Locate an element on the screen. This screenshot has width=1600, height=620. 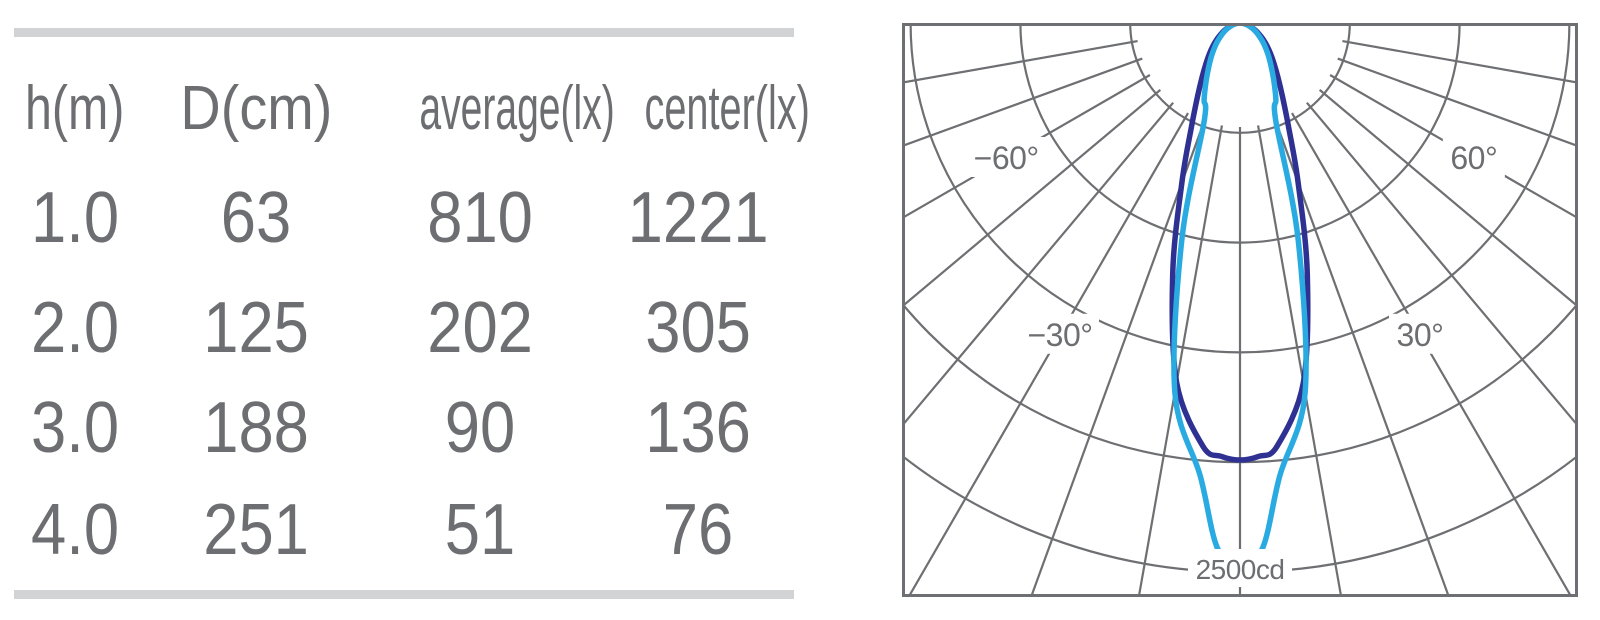
table-cell: 202 is located at coordinates (480, 328).